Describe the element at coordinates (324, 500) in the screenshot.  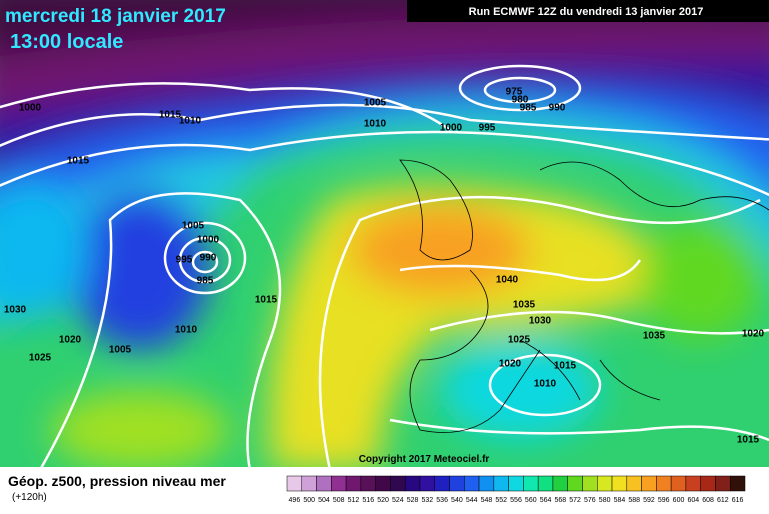
I see `scale-label: 504` at that location.